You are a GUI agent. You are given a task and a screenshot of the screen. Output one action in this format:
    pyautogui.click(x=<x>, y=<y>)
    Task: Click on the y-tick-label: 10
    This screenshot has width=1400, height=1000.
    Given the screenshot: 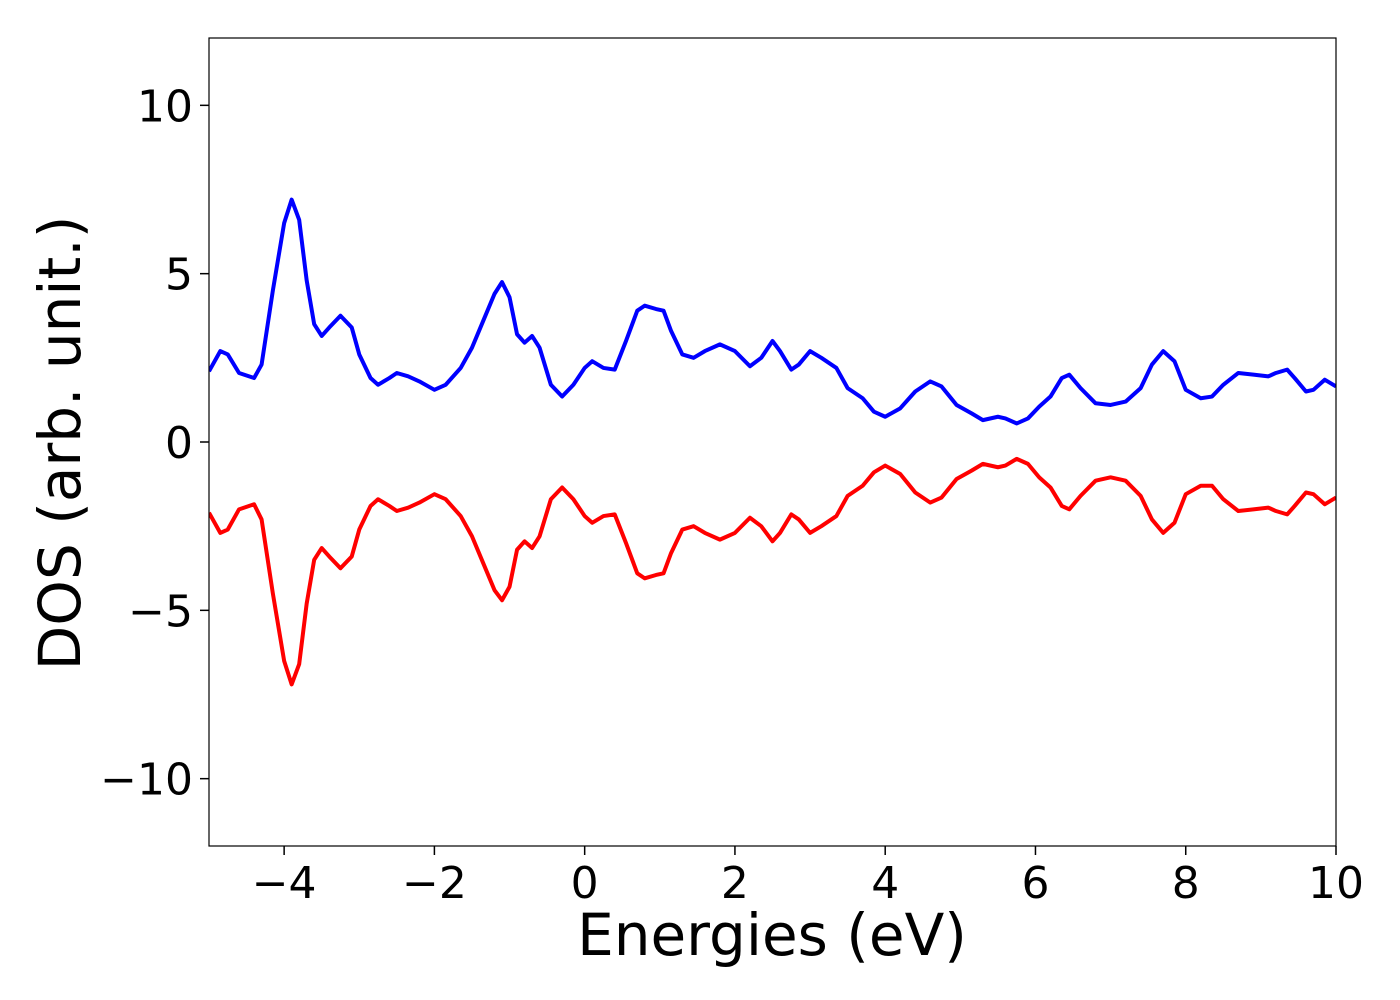 What is the action you would take?
    pyautogui.click(x=165, y=106)
    